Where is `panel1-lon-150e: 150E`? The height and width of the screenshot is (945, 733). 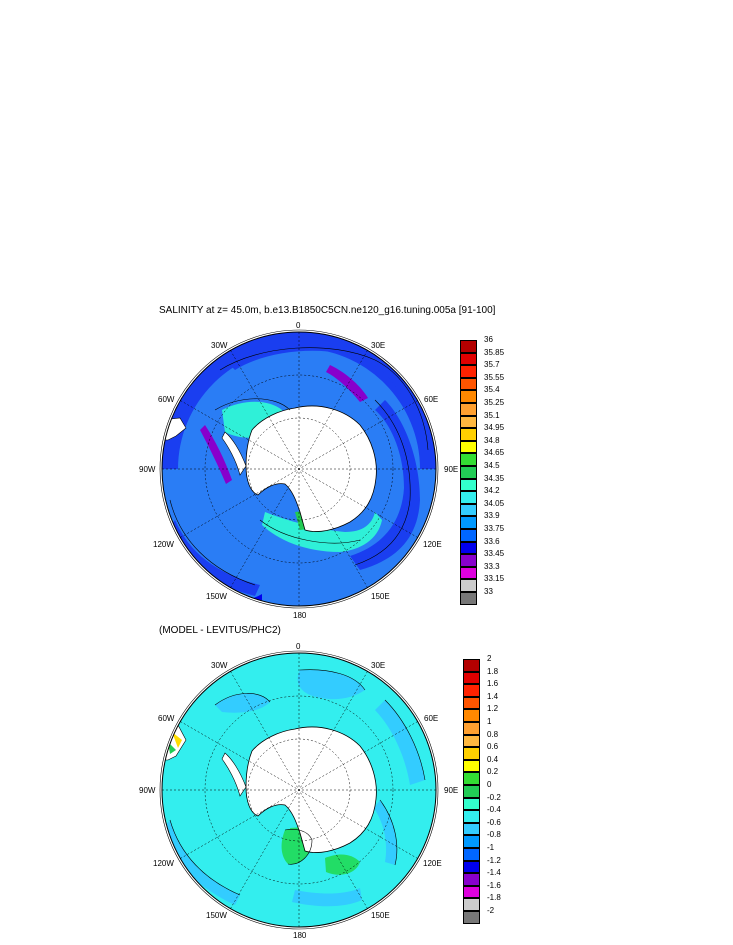 panel1-lon-150e: 150E is located at coordinates (380, 596).